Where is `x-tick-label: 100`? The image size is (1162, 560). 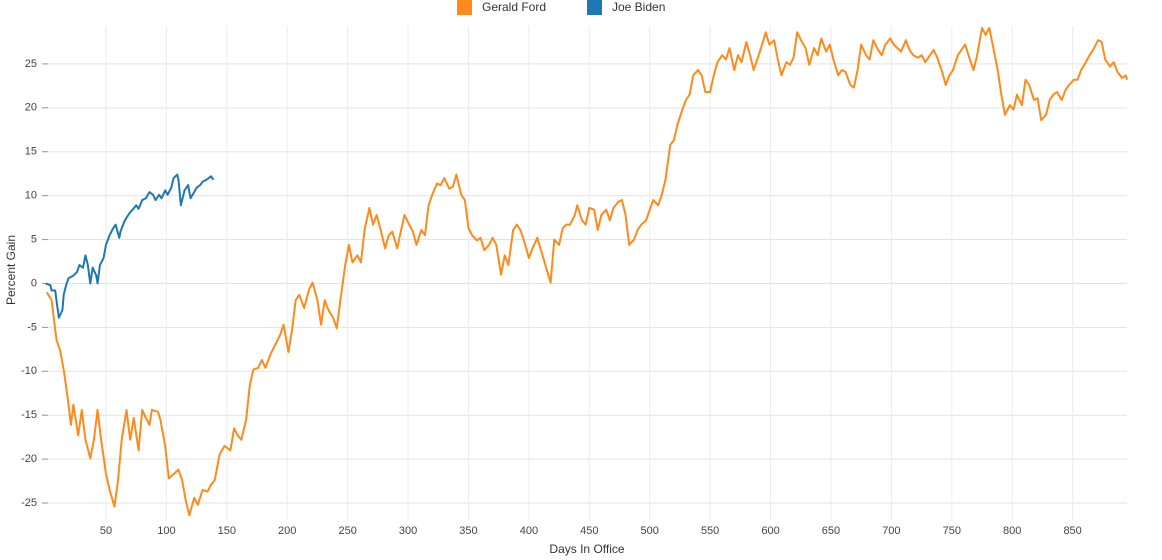
x-tick-label: 100 is located at coordinates (166, 531).